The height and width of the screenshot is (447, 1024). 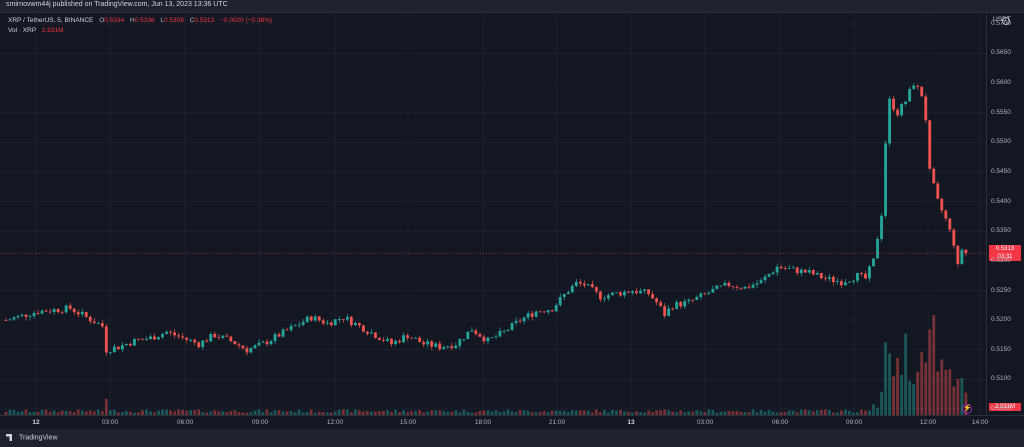 I want to click on current-price-value: 0.5313, so click(x=1005, y=249).